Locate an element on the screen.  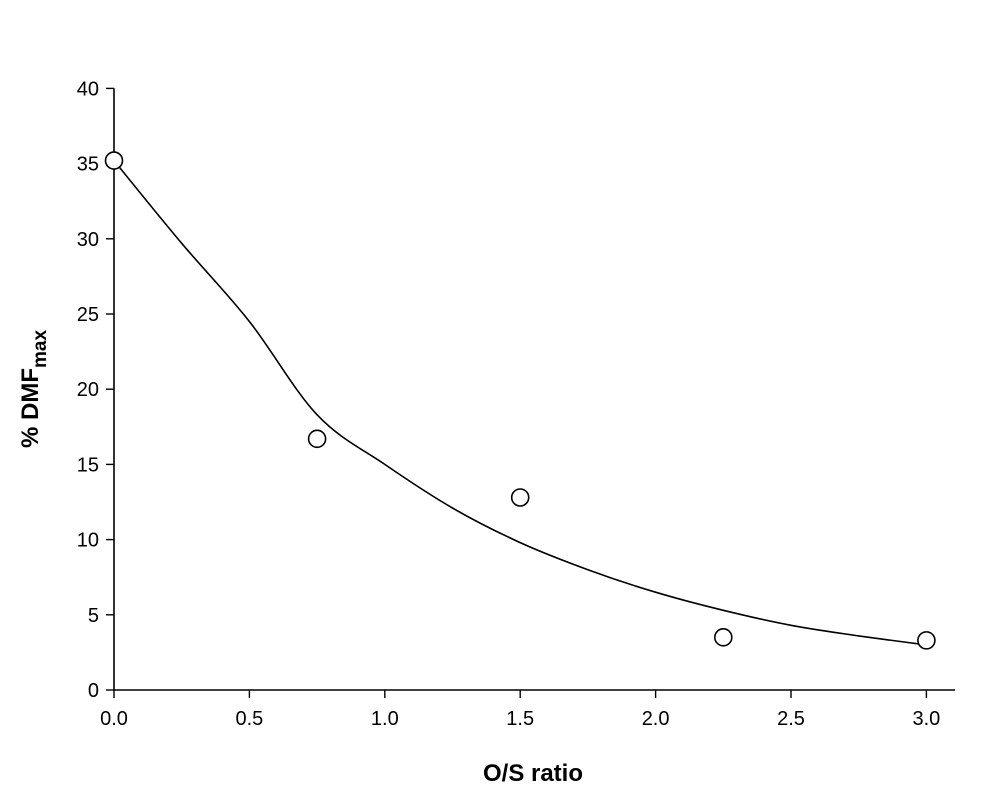
y-tick-label: 10 is located at coordinates (88, 541).